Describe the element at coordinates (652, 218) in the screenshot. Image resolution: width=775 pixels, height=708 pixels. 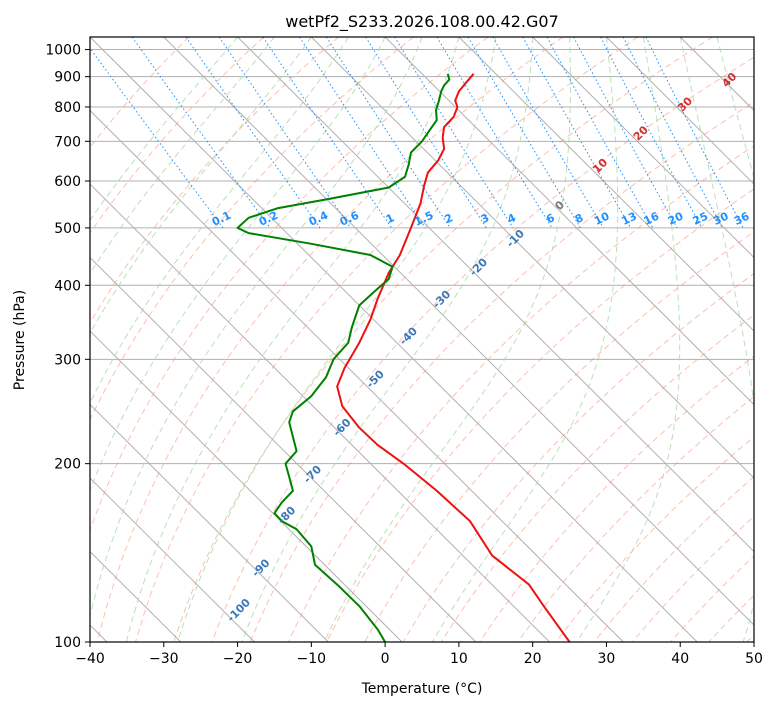
I see `mixing-ratio-label: 16` at that location.